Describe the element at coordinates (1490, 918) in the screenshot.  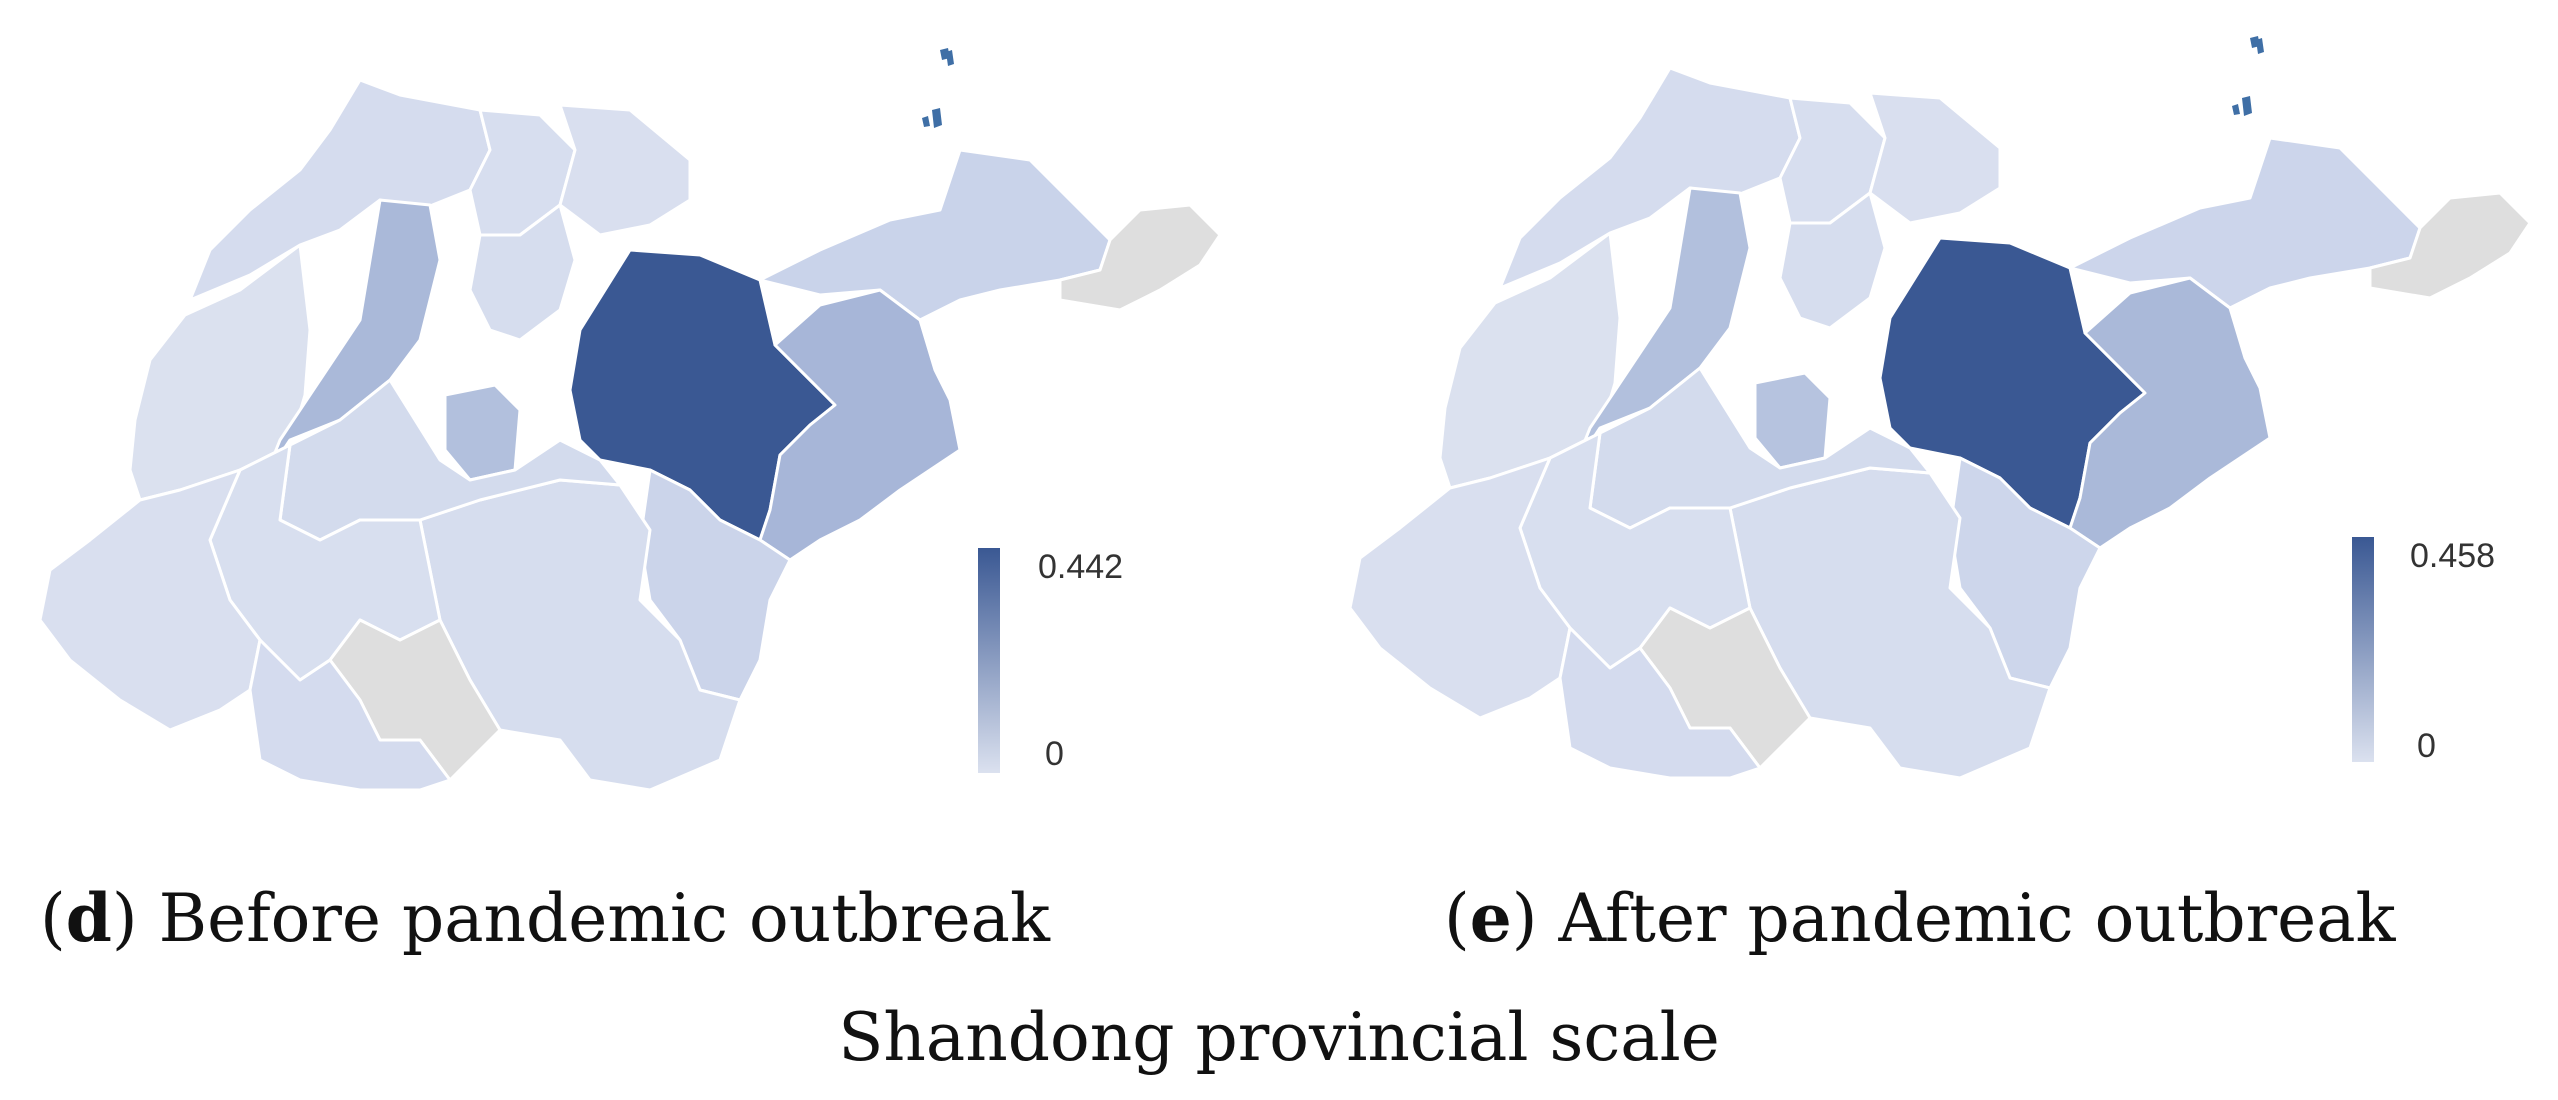
I see `caption-e-letter: e` at that location.